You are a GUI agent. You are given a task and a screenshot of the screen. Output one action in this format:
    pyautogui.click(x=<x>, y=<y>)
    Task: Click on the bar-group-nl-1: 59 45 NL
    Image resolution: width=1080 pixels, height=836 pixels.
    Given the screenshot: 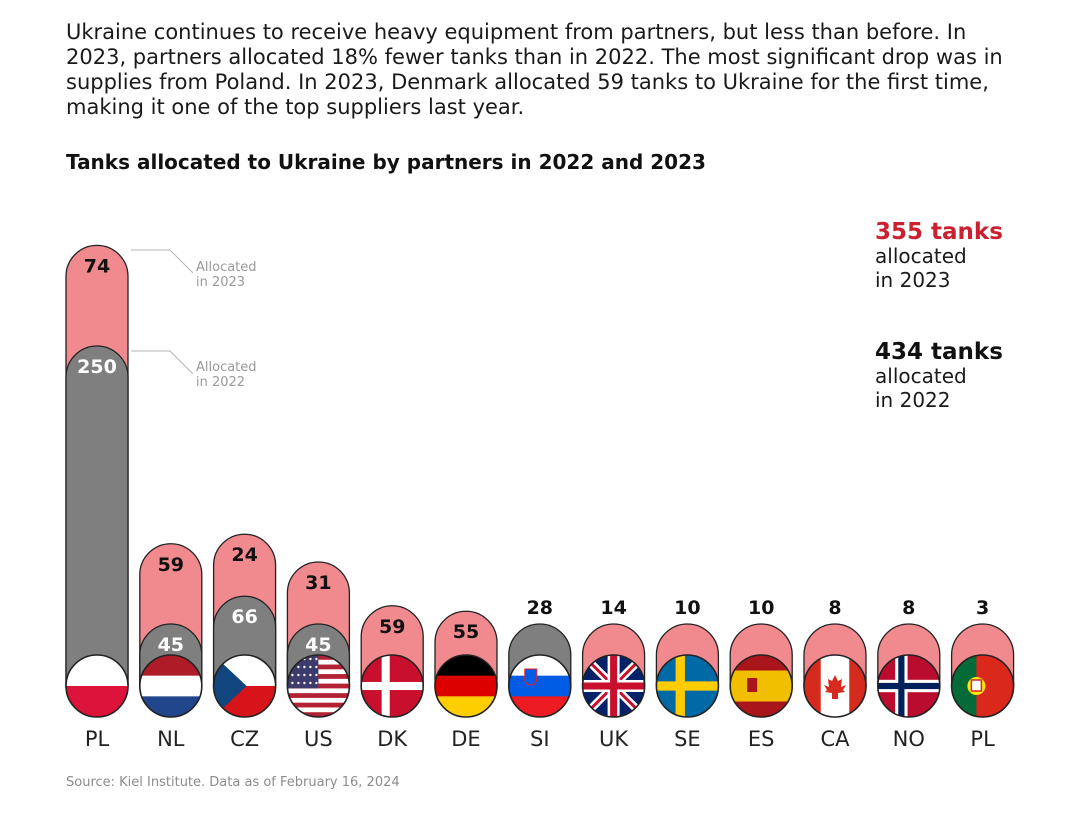 What is the action you would take?
    pyautogui.click(x=171, y=647)
    